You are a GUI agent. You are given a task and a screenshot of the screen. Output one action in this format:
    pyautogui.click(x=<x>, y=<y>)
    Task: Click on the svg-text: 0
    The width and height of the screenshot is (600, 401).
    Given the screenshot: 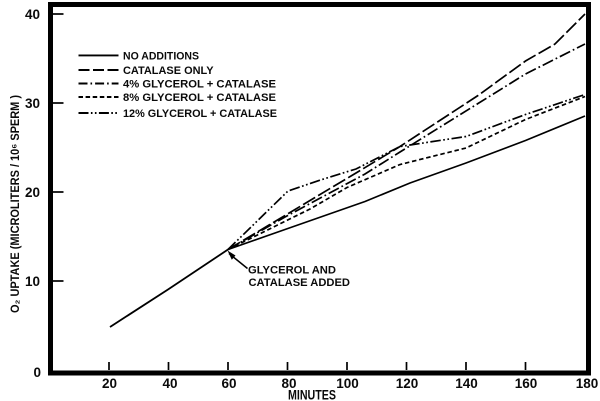 What is the action you would take?
    pyautogui.click(x=37, y=372)
    